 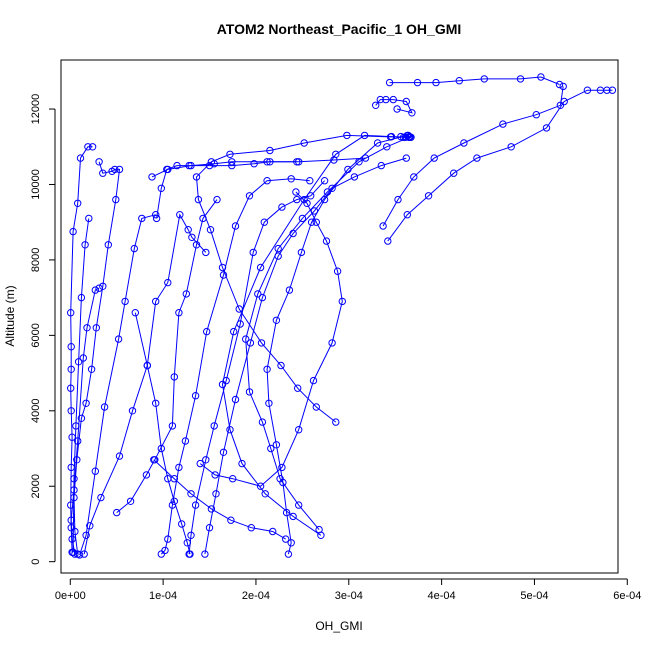 I want to click on y-axis: 0 2000 4000 6000 8000 10000 12000, so click(x=43, y=329).